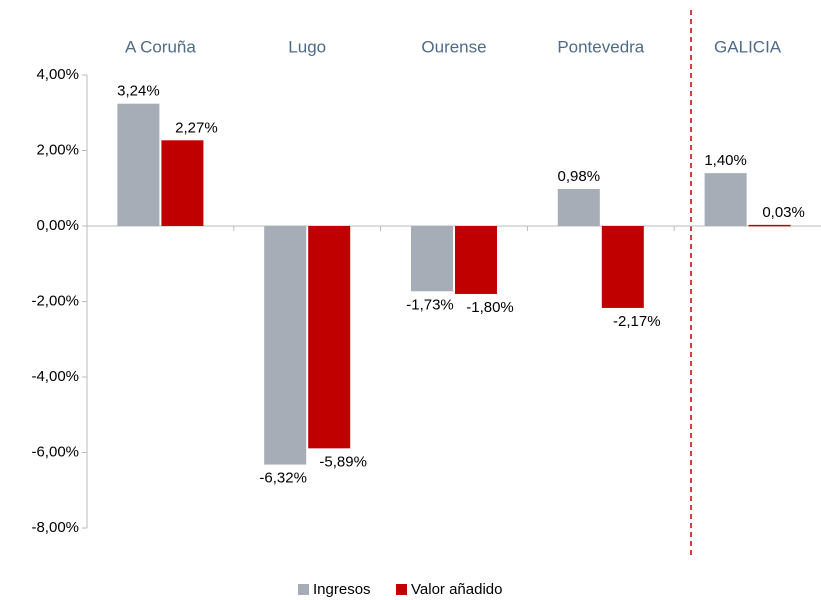 The image size is (821, 600). Describe the element at coordinates (307, 46) in the screenshot. I see `category-label: Lugo` at that location.